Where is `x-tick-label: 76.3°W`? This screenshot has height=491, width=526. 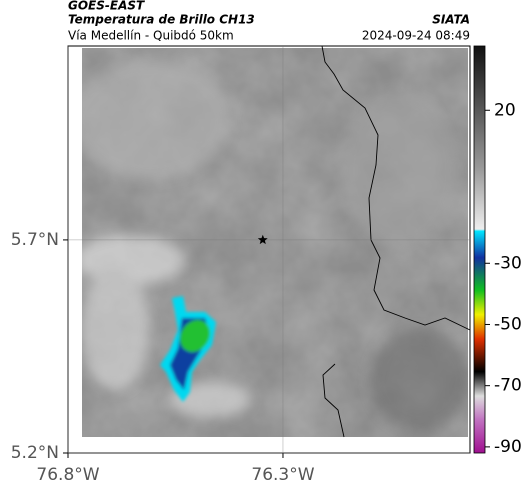 x-tick-label: 76.3°W is located at coordinates (282, 475).